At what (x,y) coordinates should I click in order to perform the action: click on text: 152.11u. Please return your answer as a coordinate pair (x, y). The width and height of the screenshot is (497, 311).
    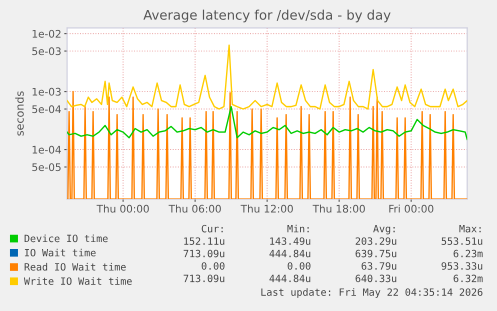
    Looking at the image, I should click on (204, 241).